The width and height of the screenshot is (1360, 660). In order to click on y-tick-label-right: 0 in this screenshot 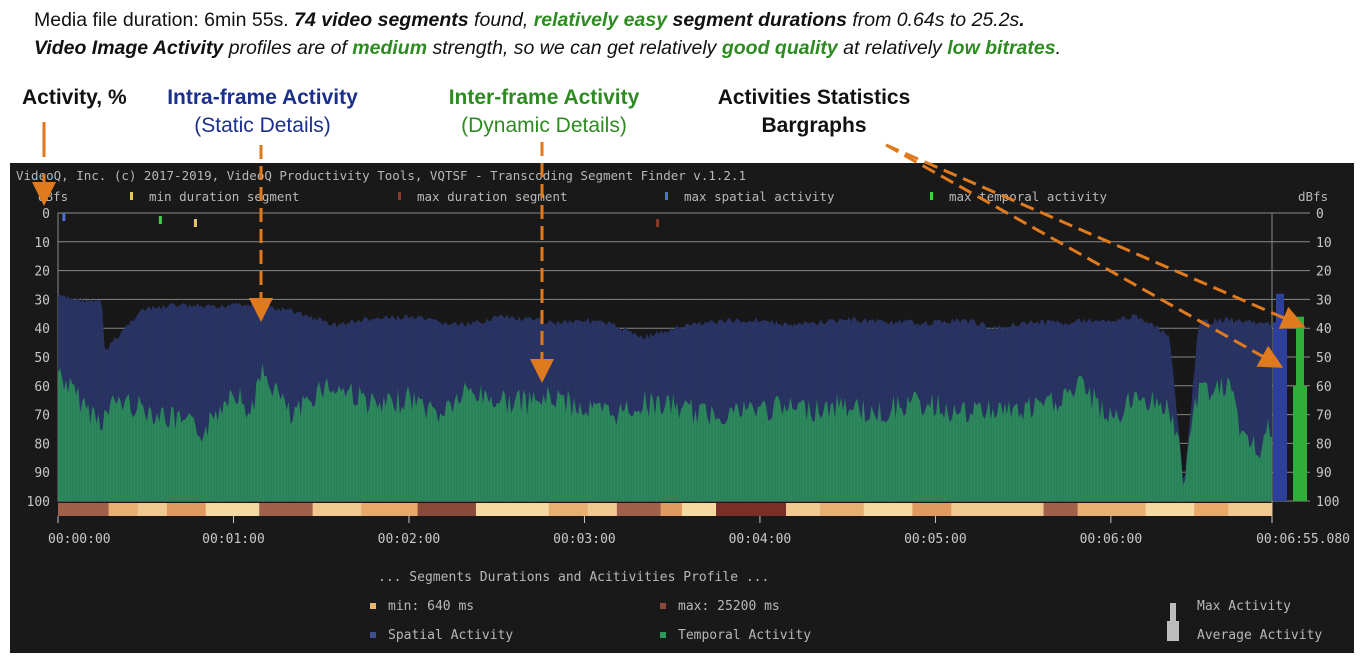, I will do `click(1320, 214)`.